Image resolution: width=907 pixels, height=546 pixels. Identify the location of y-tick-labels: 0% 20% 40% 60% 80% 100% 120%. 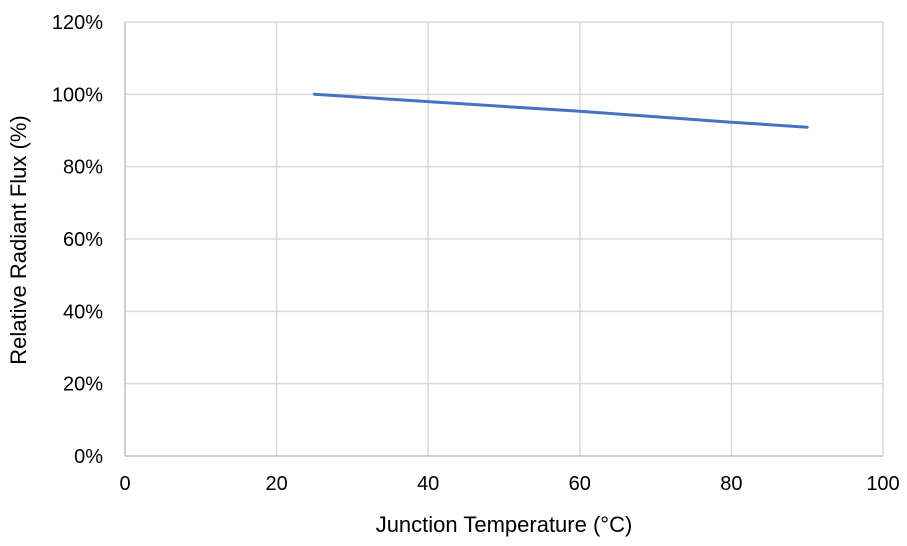
(77, 240).